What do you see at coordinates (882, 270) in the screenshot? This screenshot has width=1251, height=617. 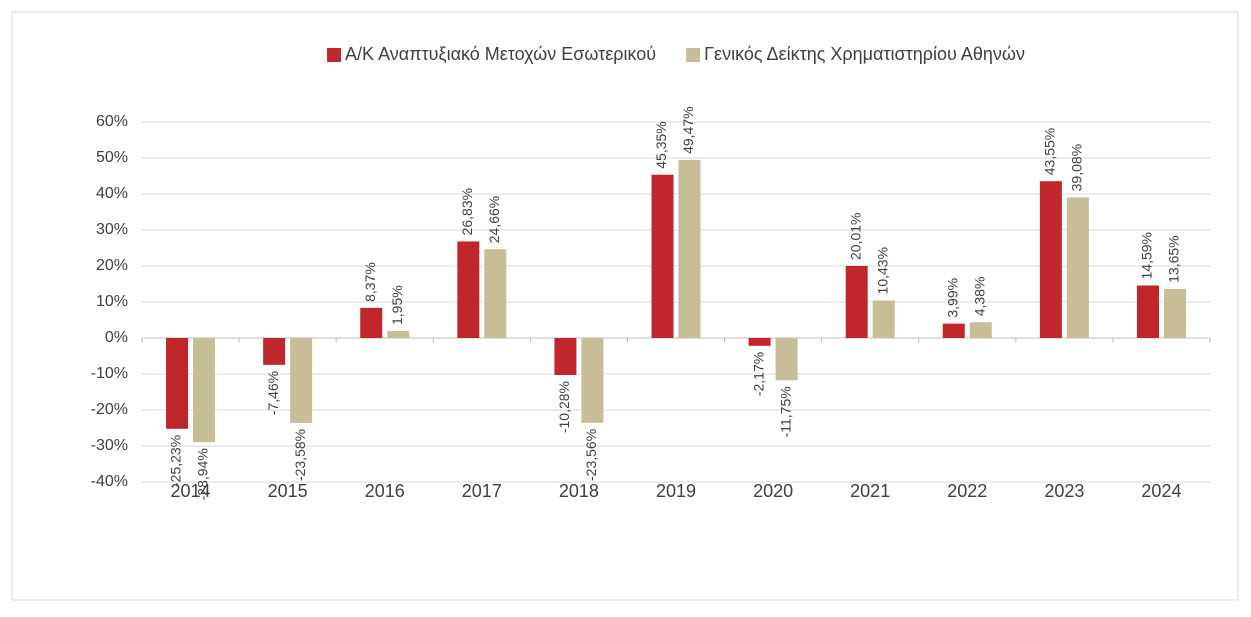 I see `data-label: 10,43%` at bounding box center [882, 270].